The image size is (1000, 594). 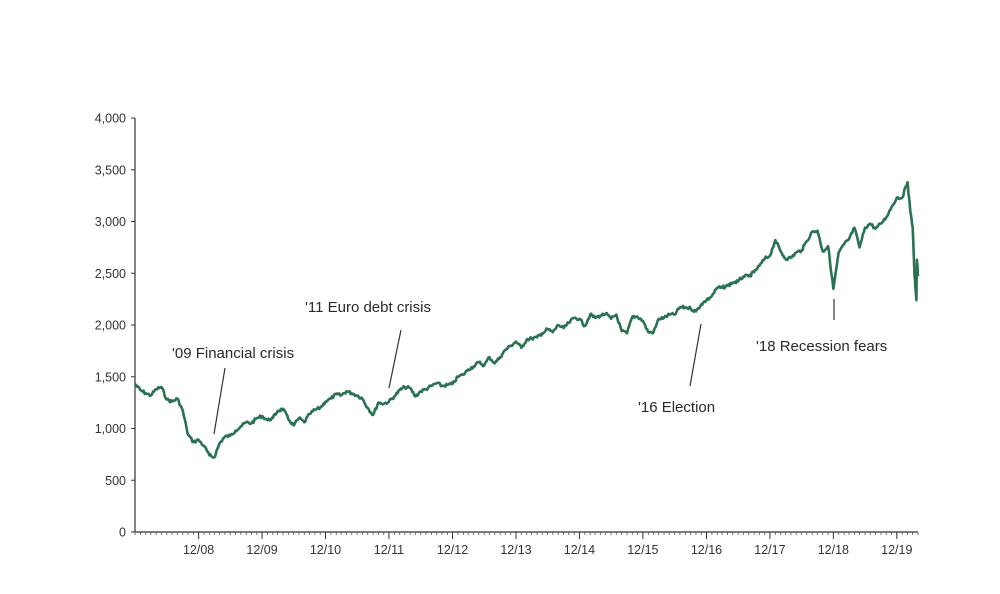 I want to click on y-tick-label: 2,500, so click(x=110, y=274).